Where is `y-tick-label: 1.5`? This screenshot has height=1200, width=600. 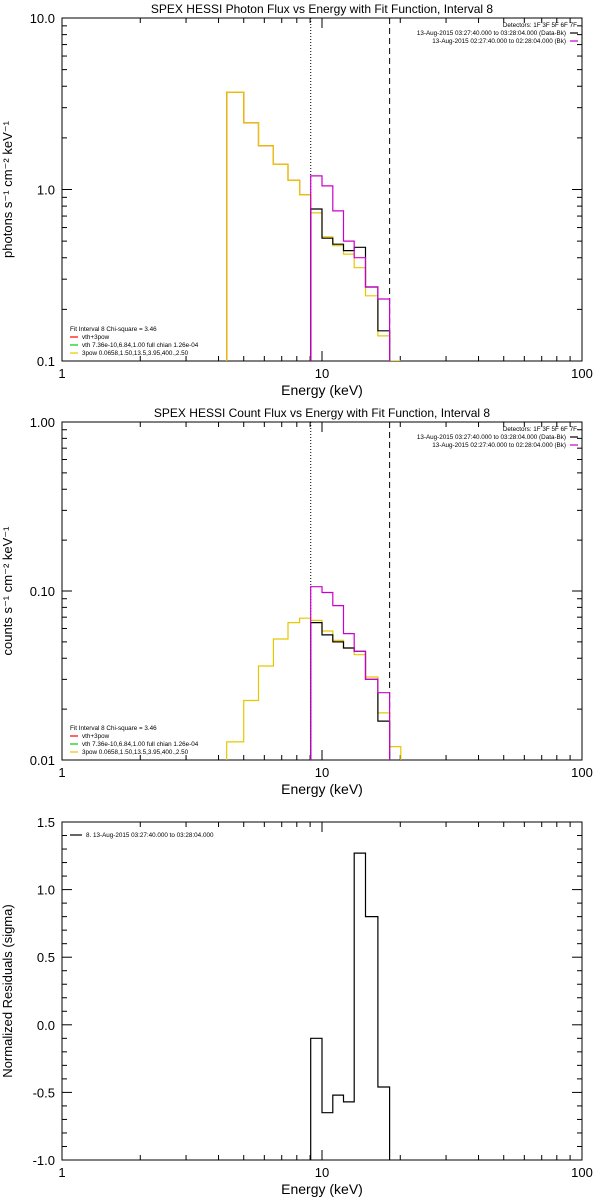
y-tick-label: 1.5 is located at coordinates (46, 822).